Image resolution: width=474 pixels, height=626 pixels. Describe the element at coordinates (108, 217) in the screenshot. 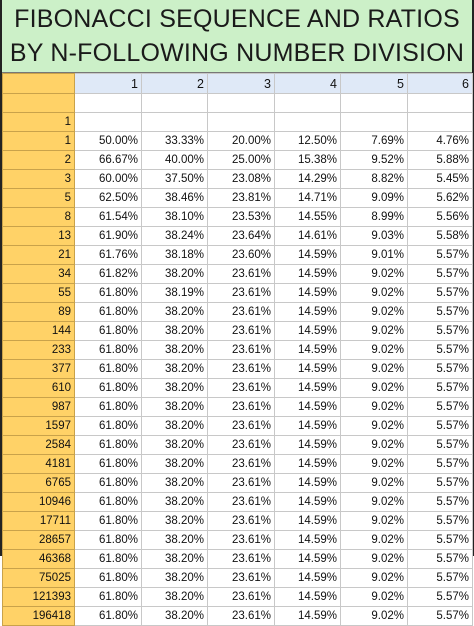

I see `table-cell: 61.54%` at that location.